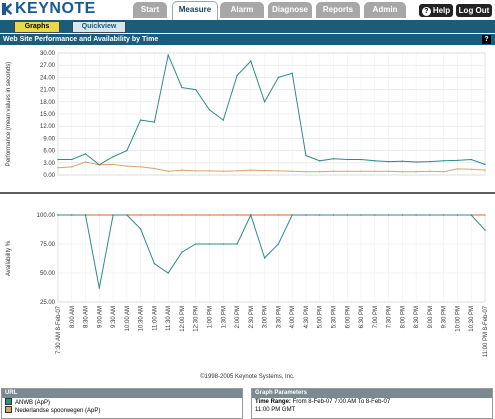 The height and width of the screenshot is (419, 495). I want to click on x-tick-label: 10:30 AM, so click(142, 318).